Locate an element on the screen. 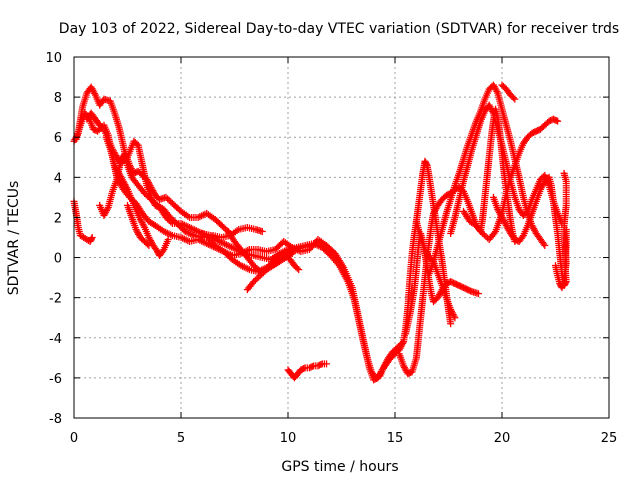 This screenshot has width=640, height=480. y-tick-label: -8 is located at coordinates (55, 419).